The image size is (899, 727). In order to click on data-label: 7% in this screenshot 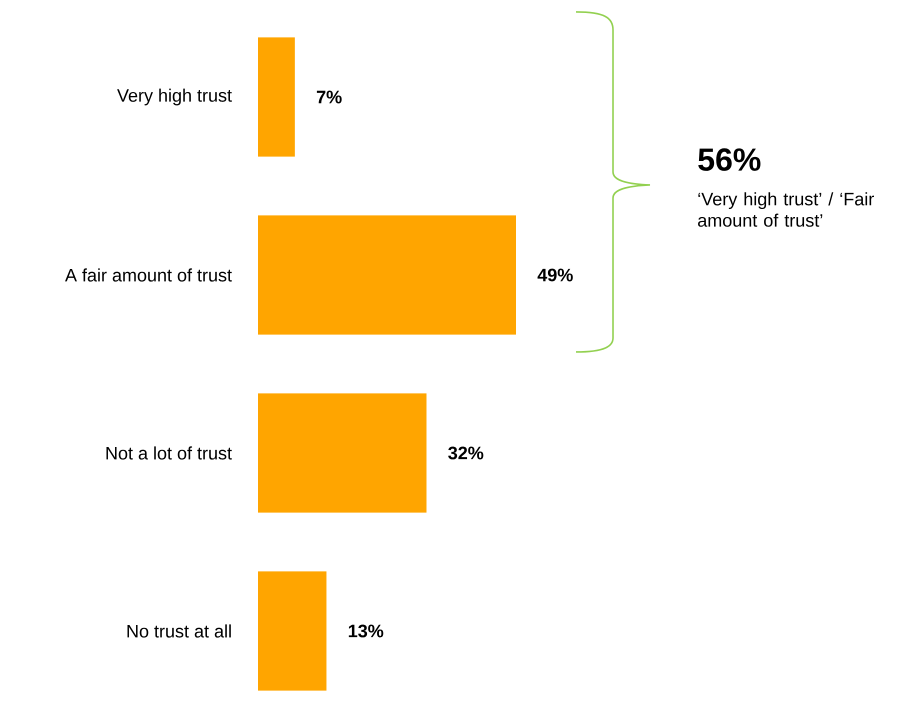, I will do `click(329, 97)`.